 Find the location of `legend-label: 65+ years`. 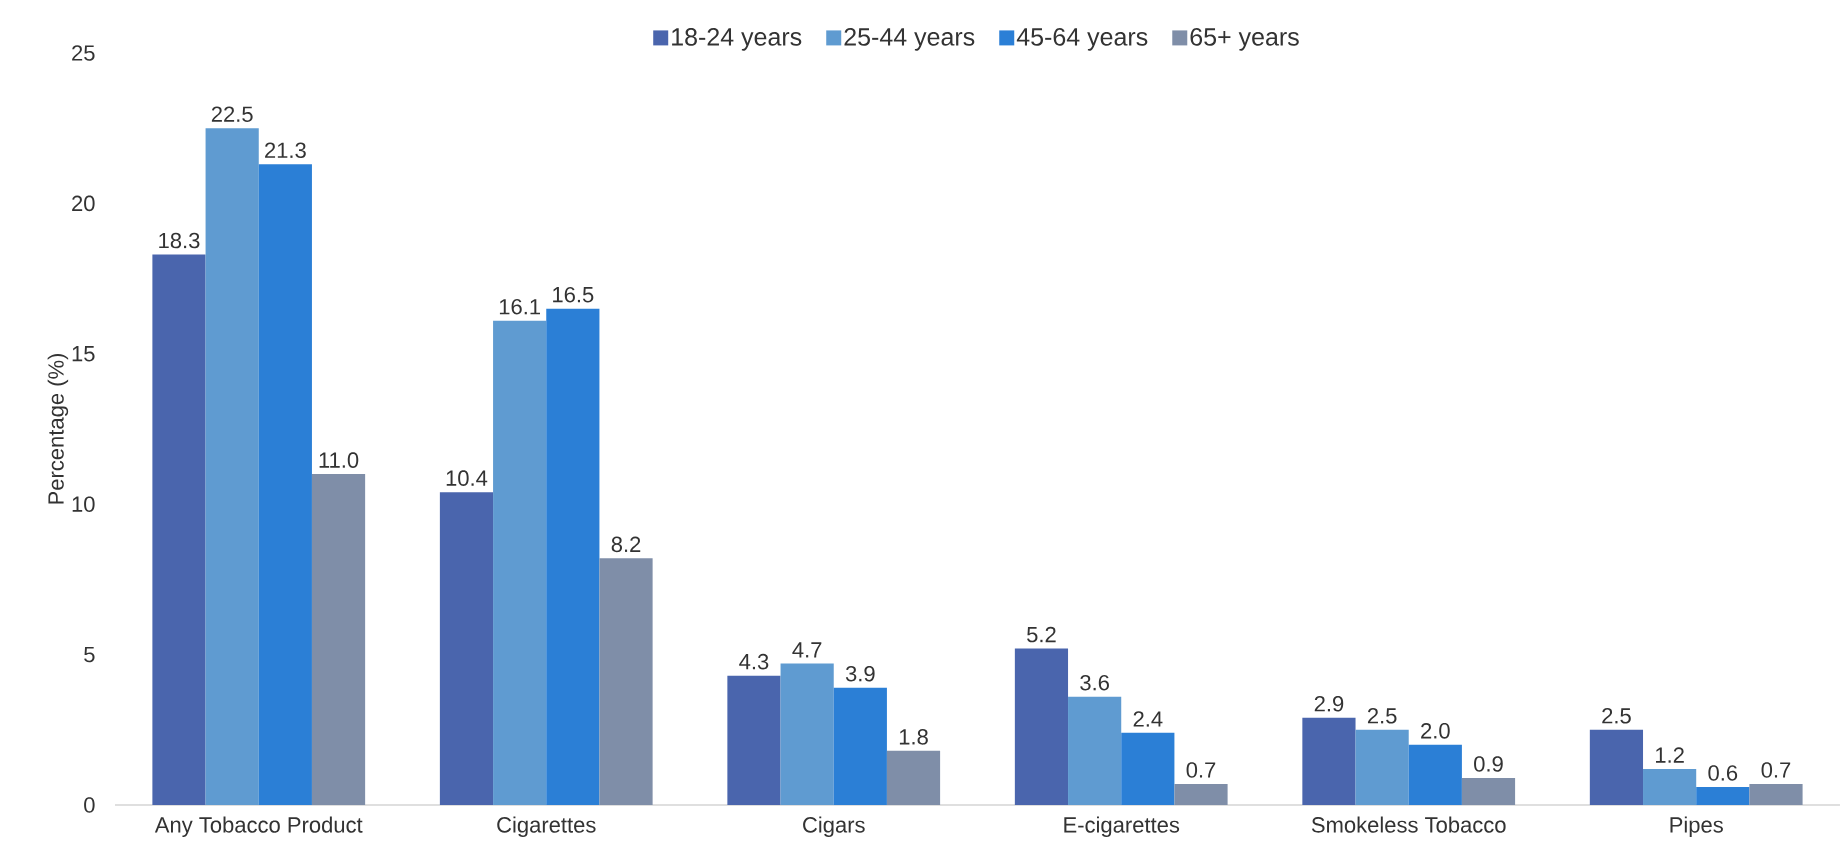

legend-label: 65+ years is located at coordinates (1244, 39).